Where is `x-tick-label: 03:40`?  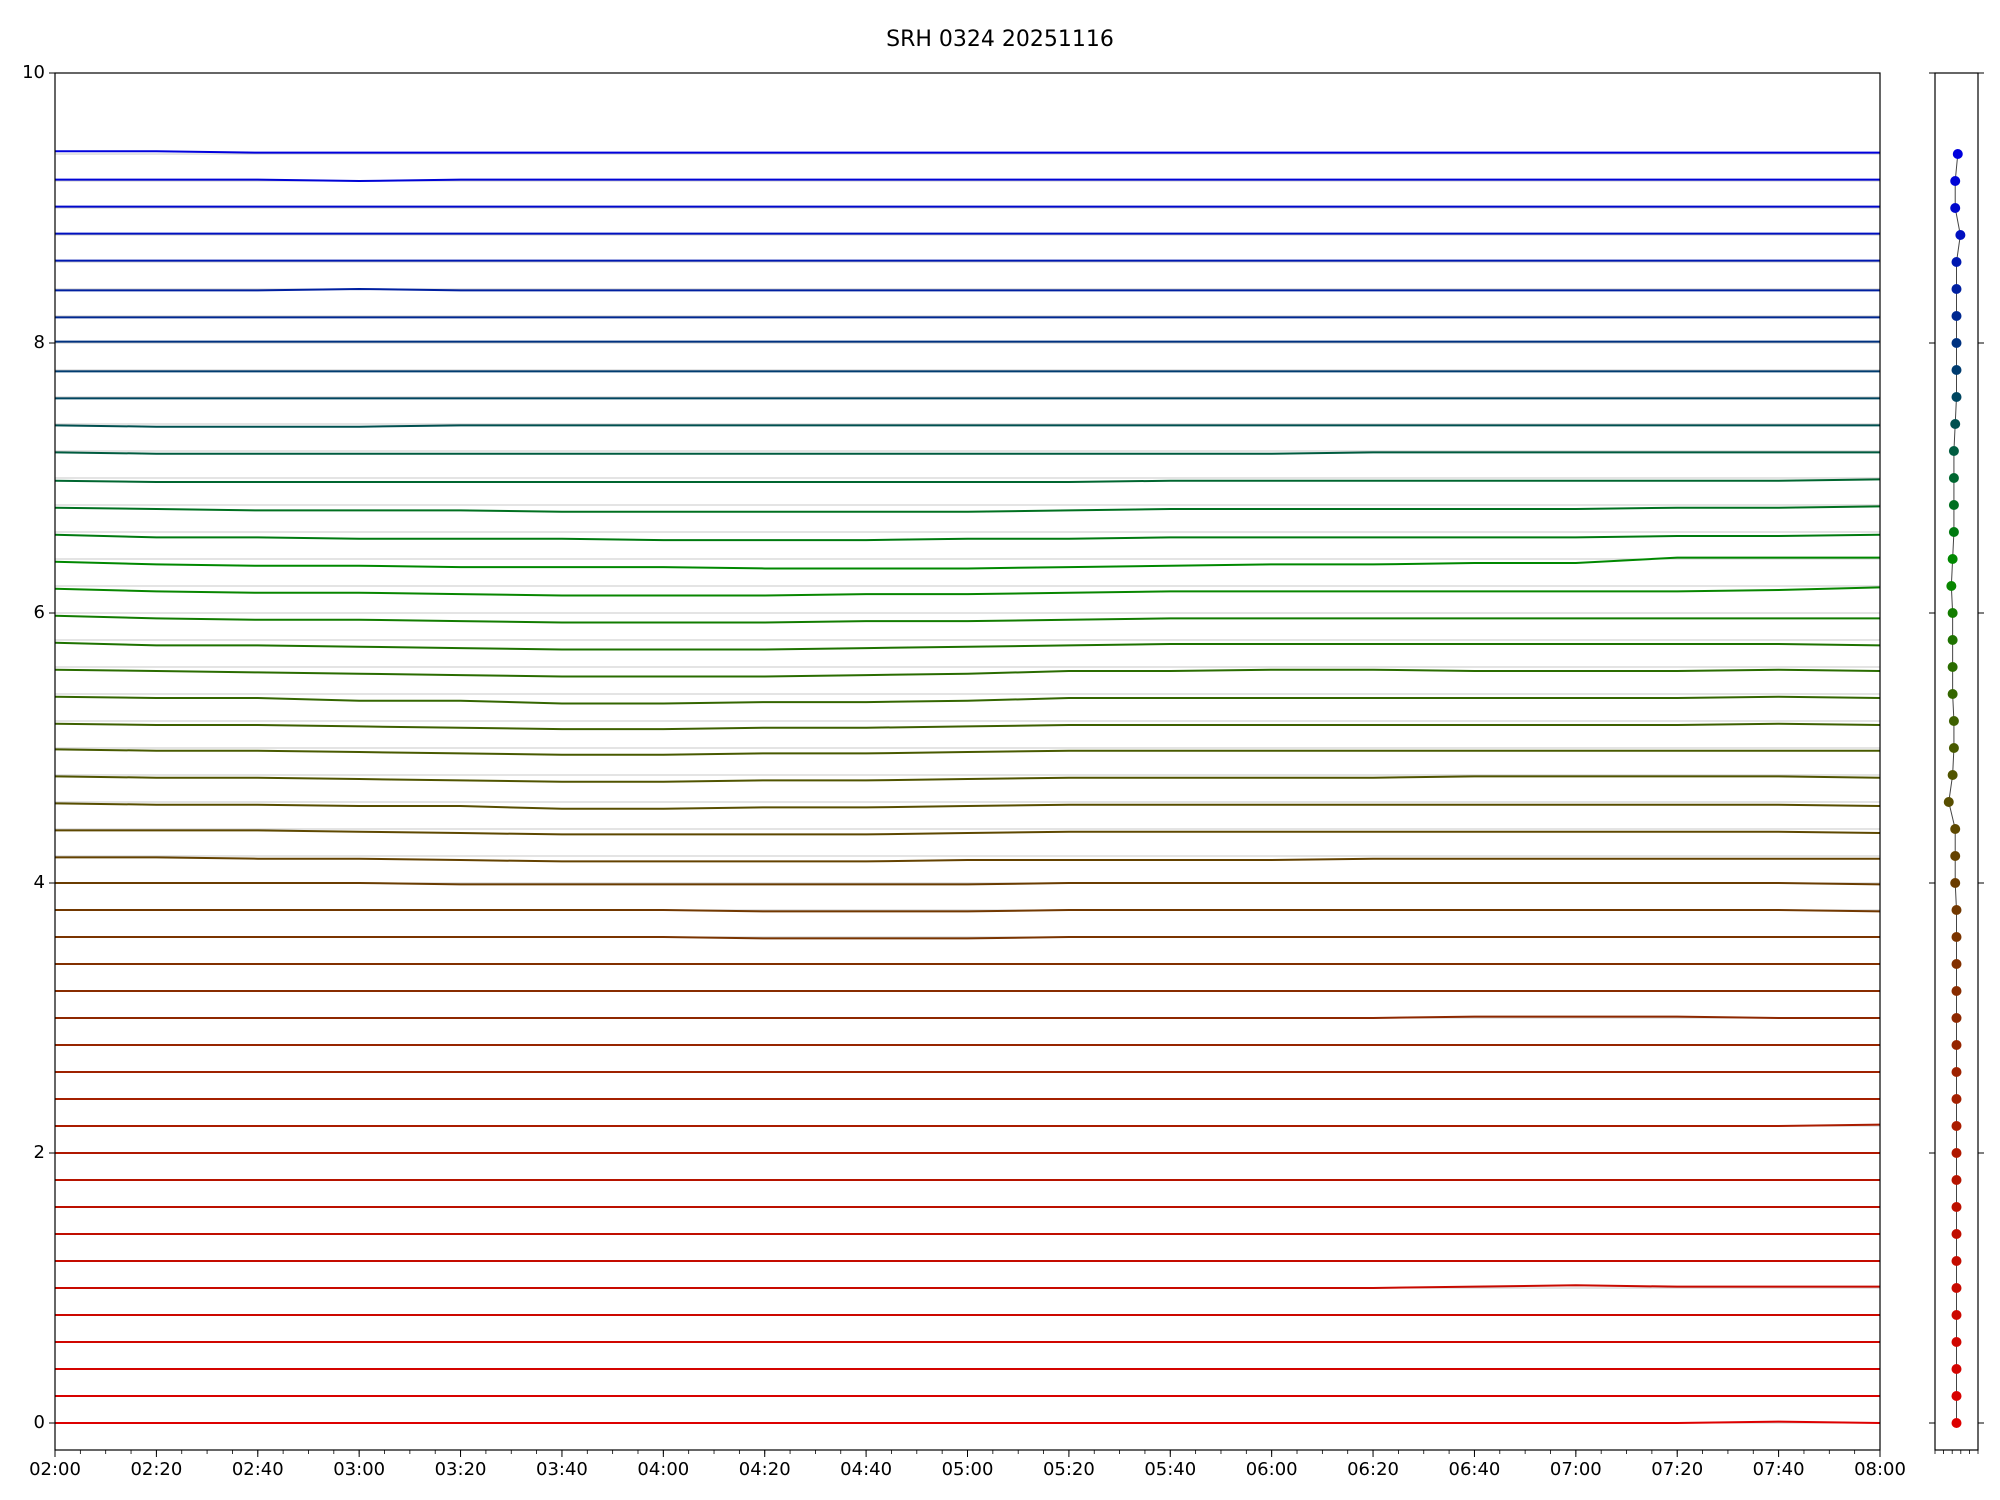
x-tick-label: 03:40 is located at coordinates (562, 1469).